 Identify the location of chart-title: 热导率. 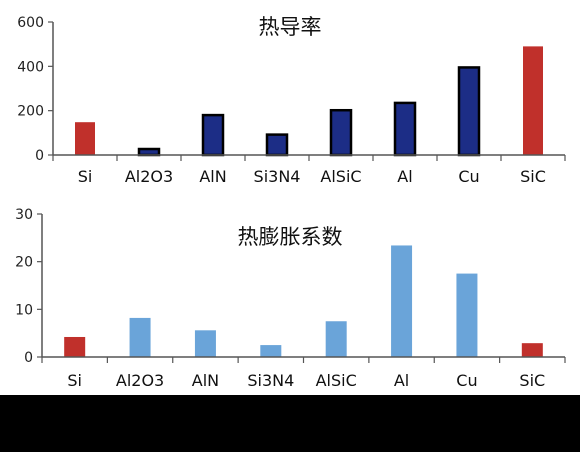
(290, 27).